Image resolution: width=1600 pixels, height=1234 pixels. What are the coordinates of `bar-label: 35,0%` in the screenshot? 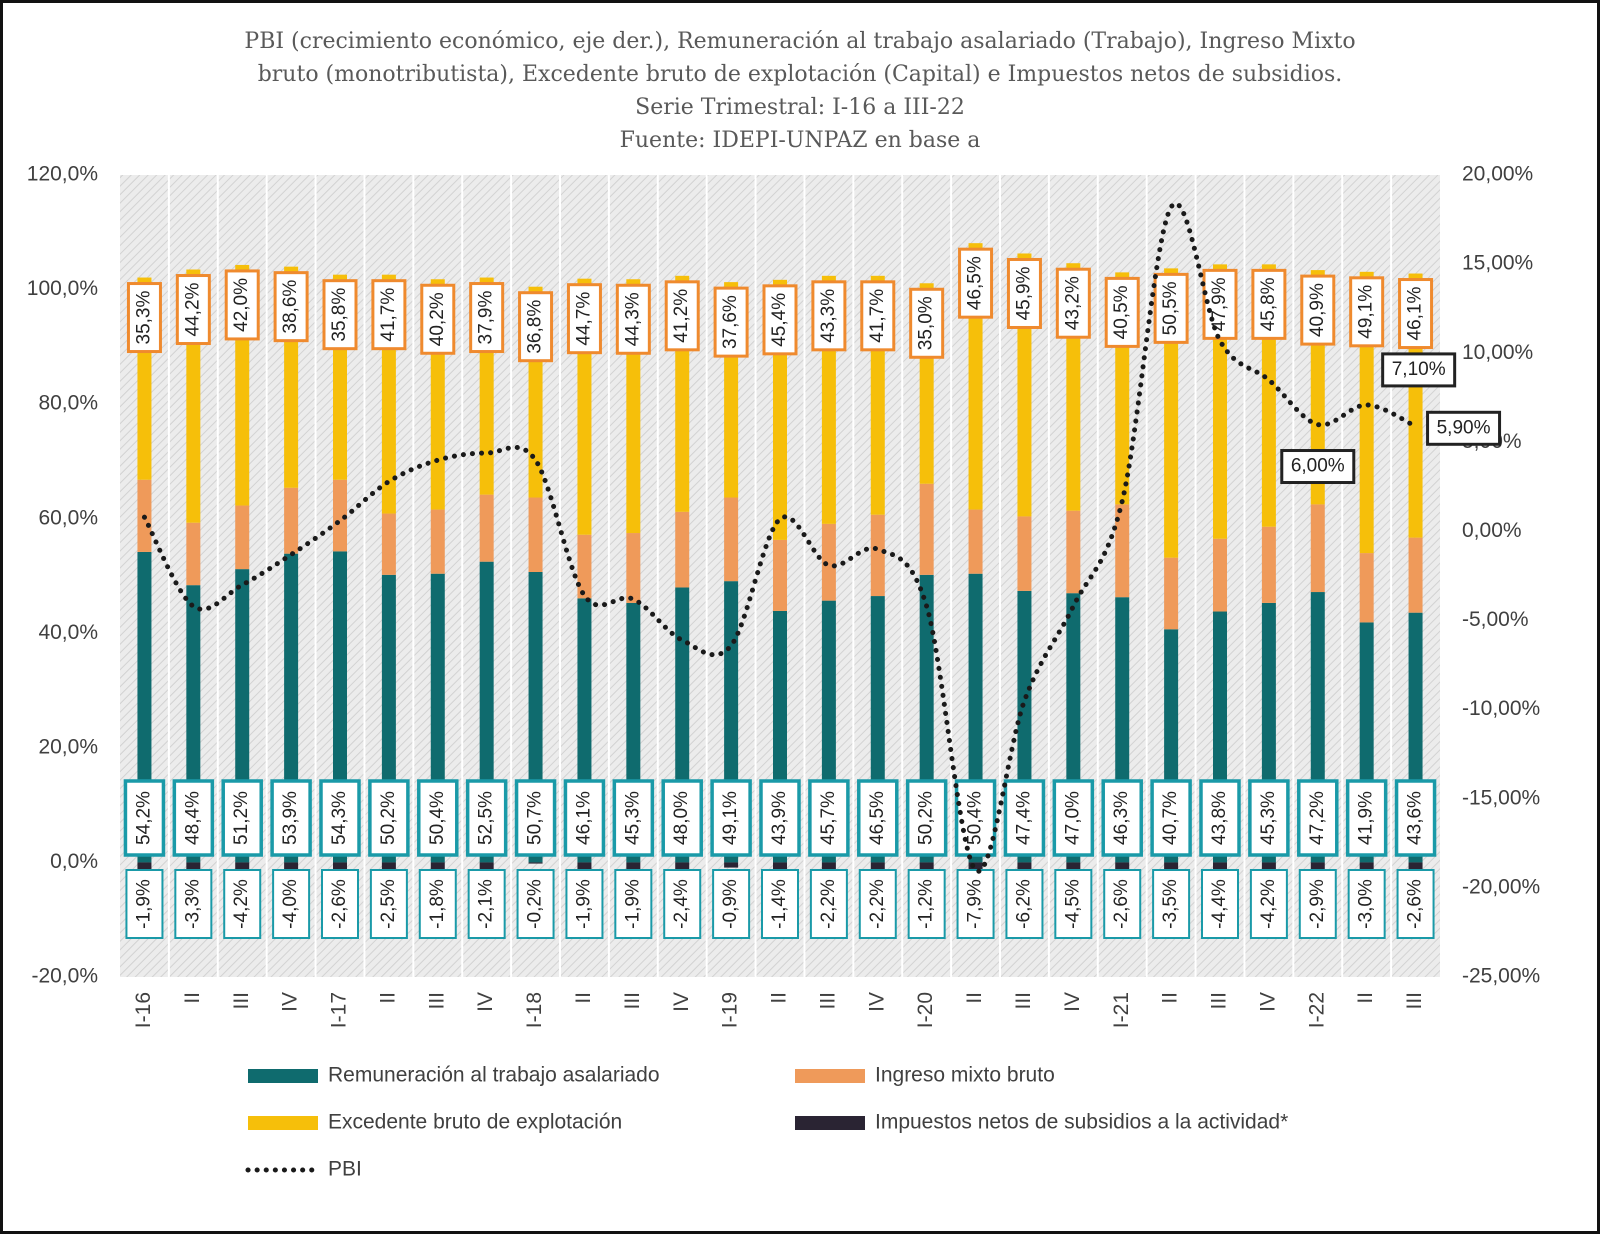 It's located at (926, 323).